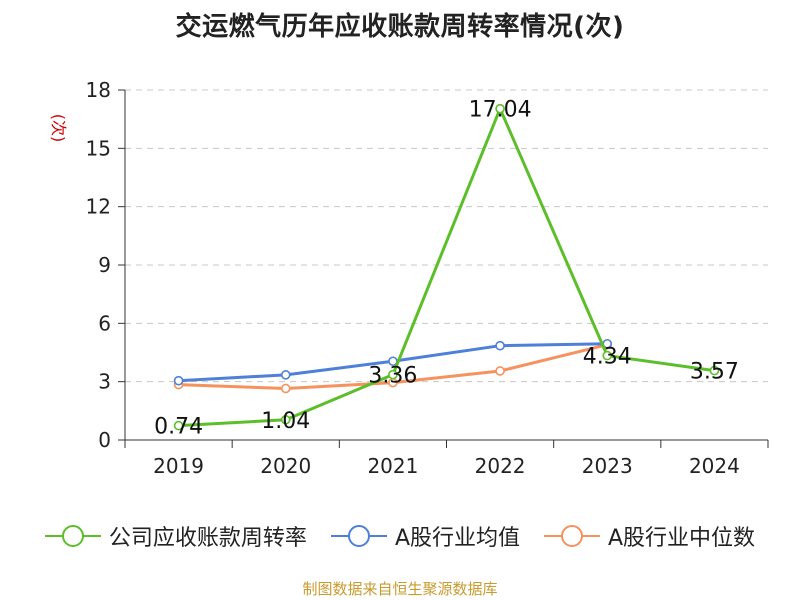 The image size is (800, 600). I want to click on legend: 公司应收账款周转率 A股行业均值 A股行业中位数, so click(400, 536).